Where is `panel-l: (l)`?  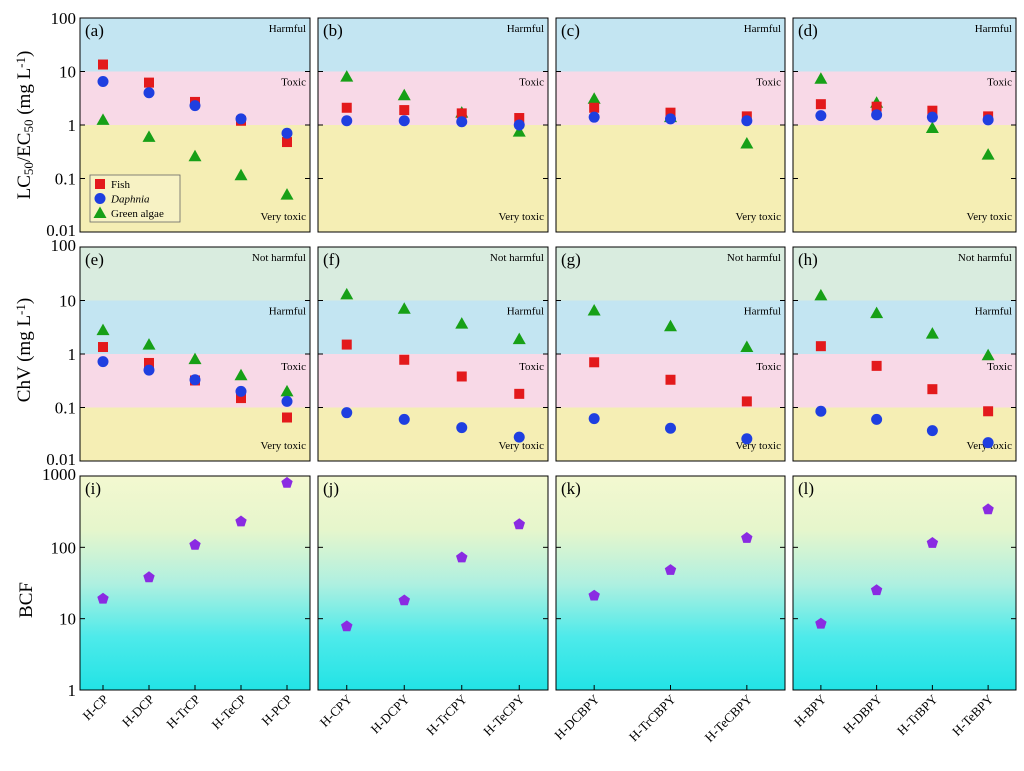
panel-l: (l) is located at coordinates (904, 583).